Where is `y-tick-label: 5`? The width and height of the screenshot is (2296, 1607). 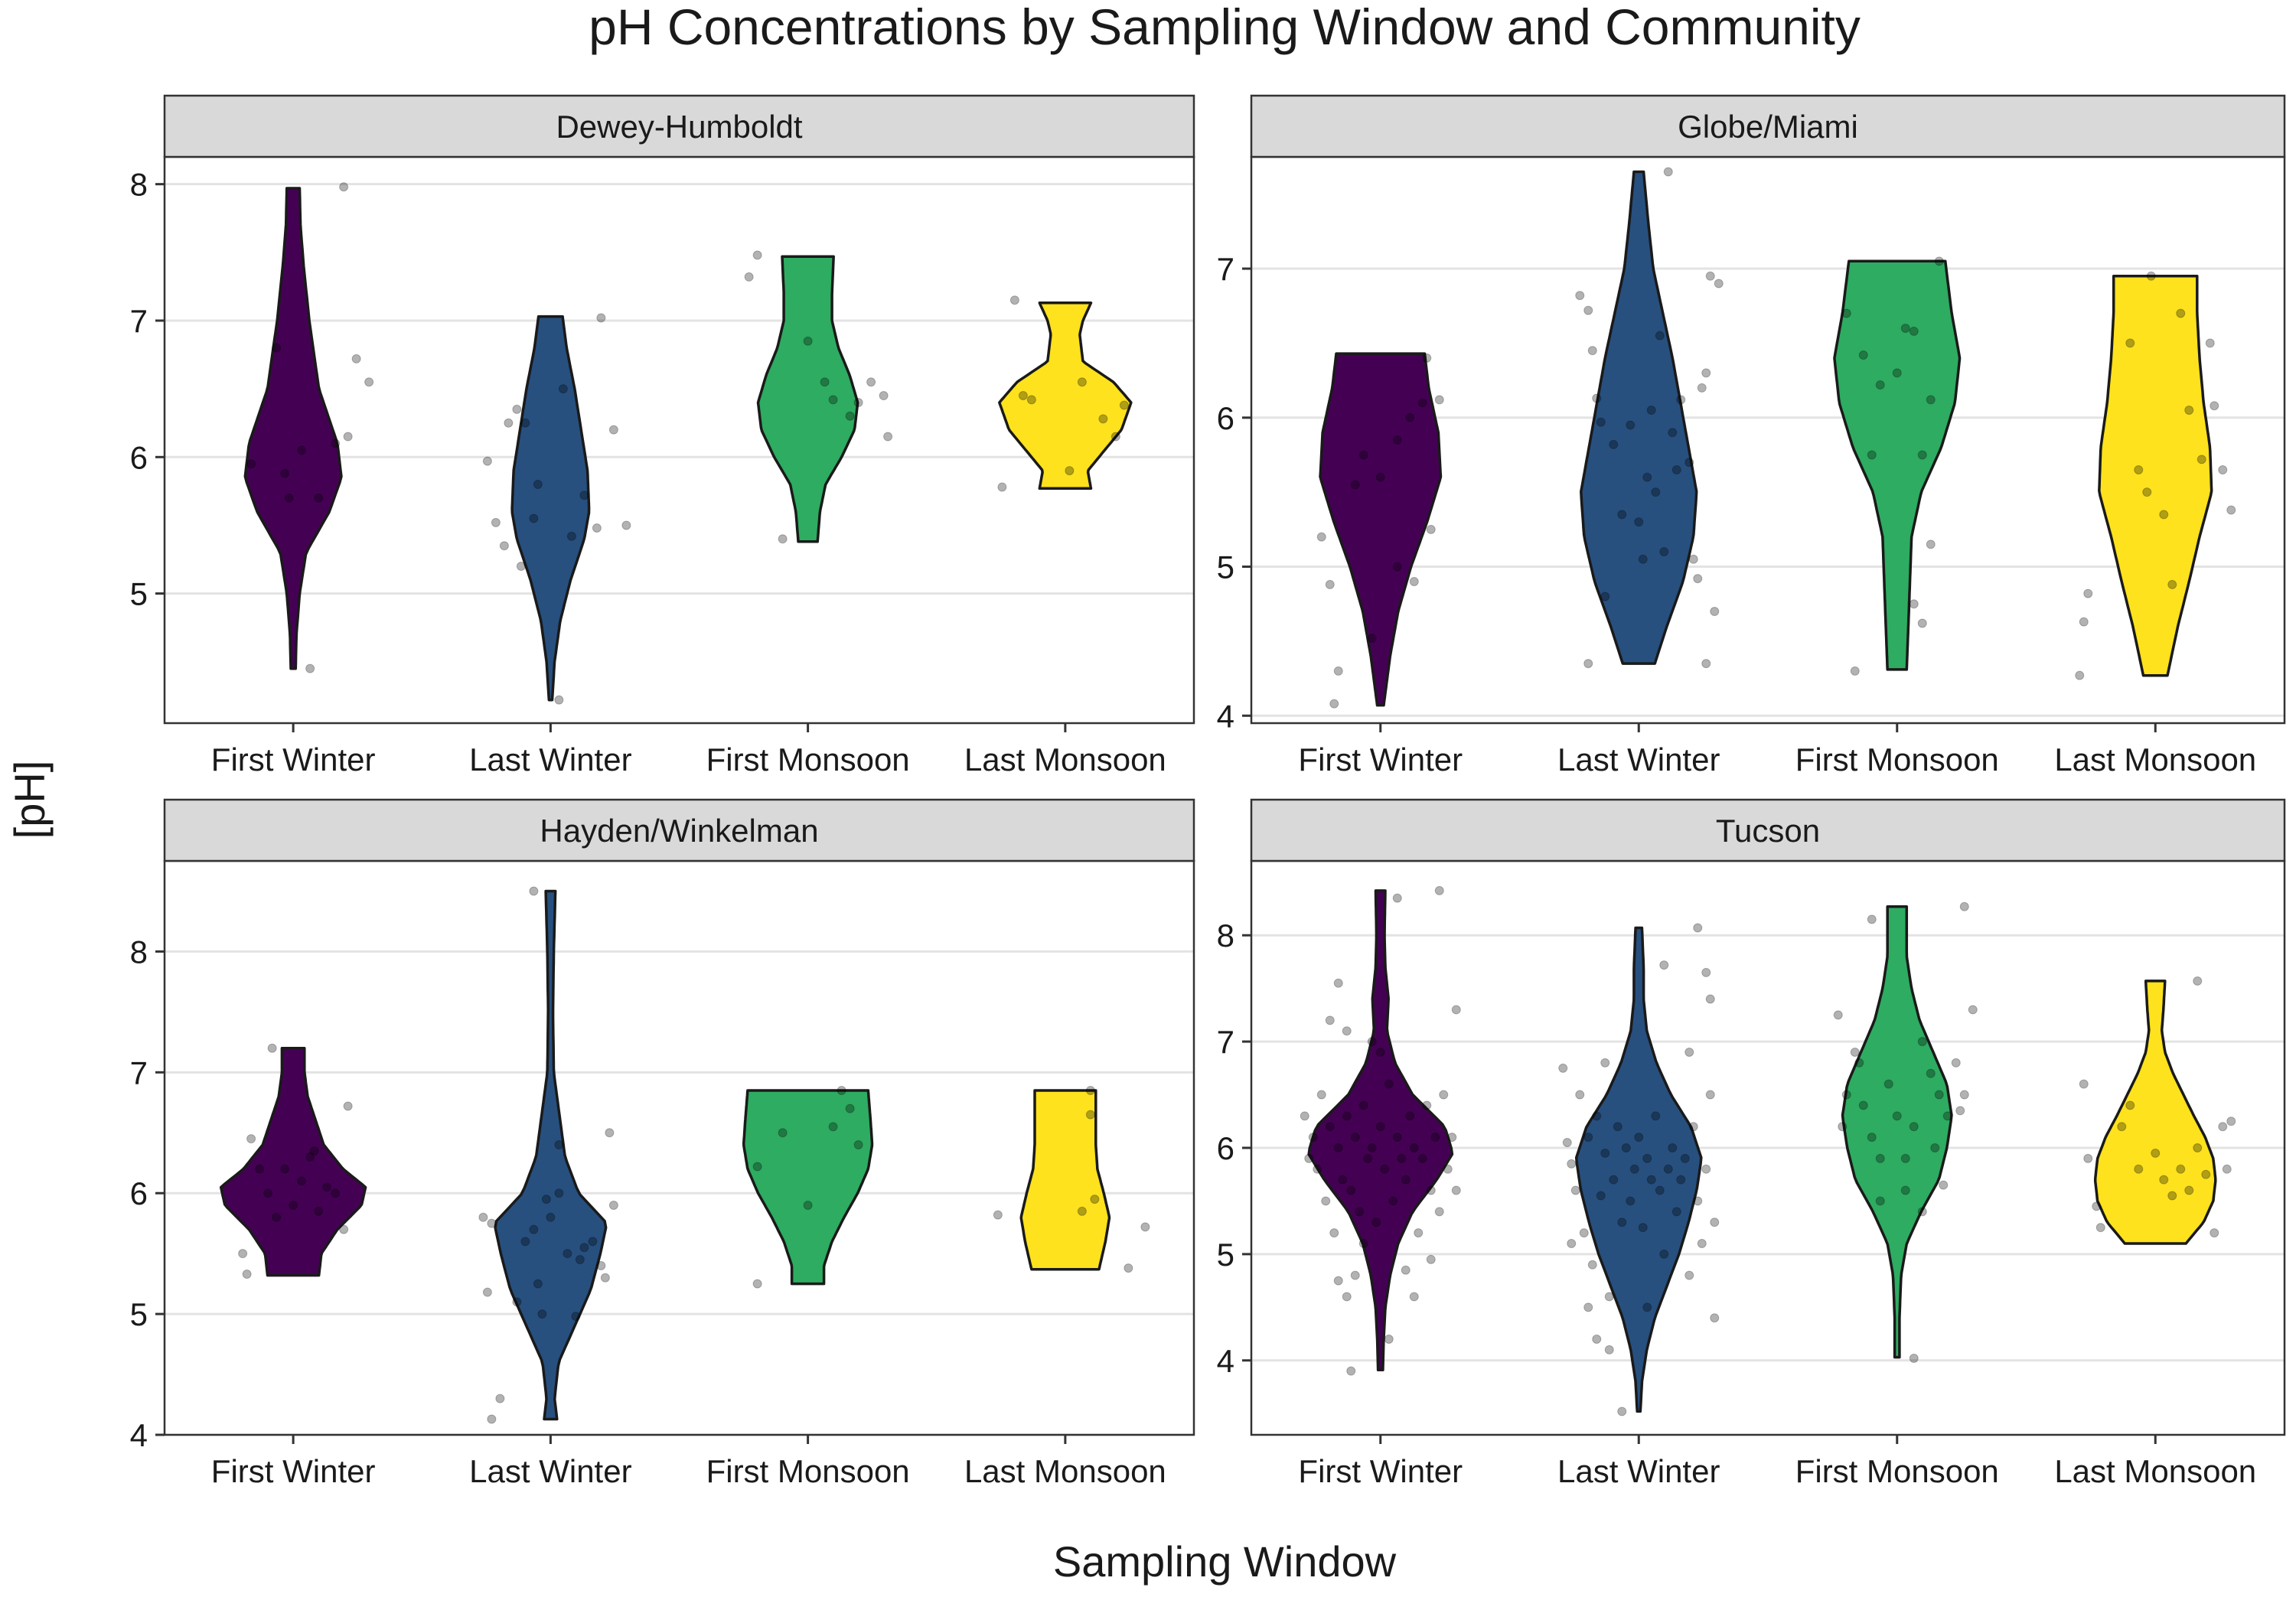 y-tick-label: 5 is located at coordinates (139, 1314).